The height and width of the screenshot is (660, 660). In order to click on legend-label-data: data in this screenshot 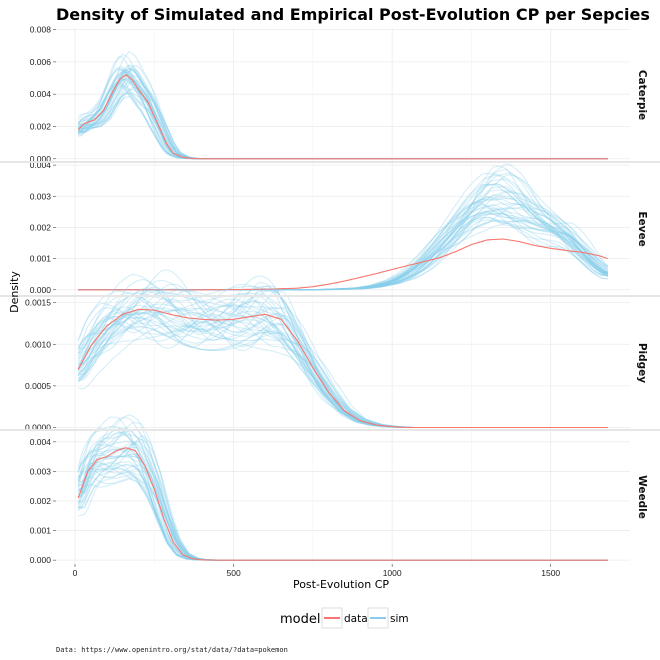, I will do `click(356, 619)`.